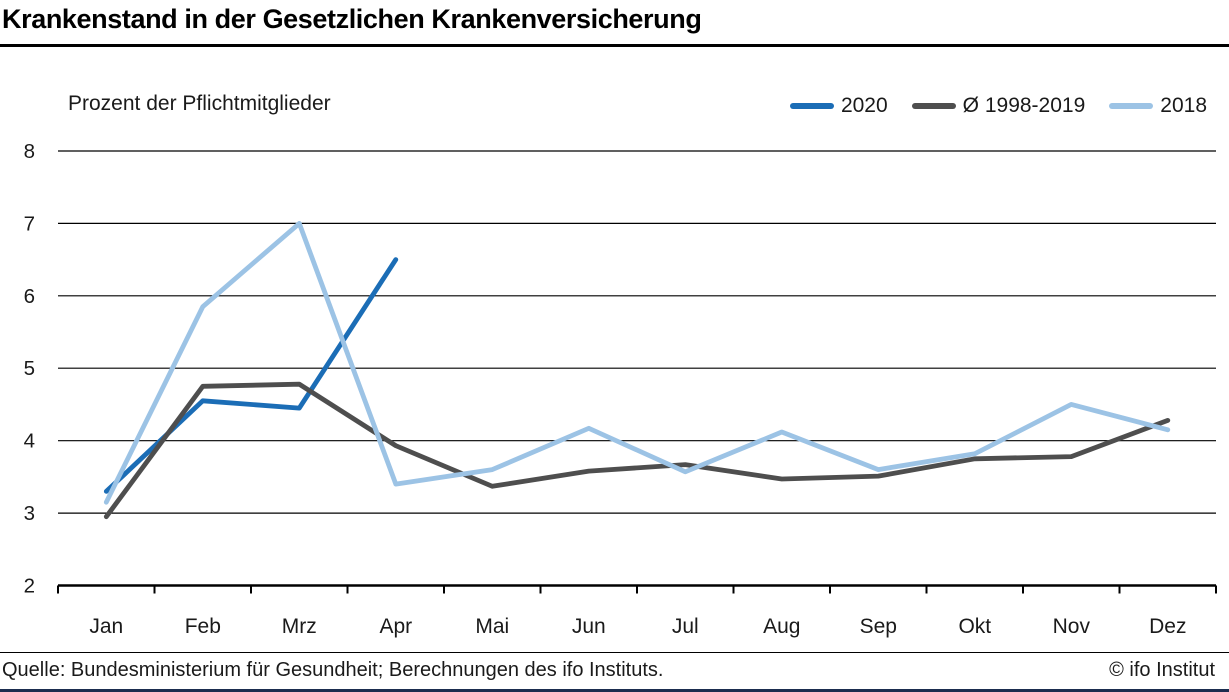  What do you see at coordinates (781, 626) in the screenshot?
I see `x-tick-label: Aug` at bounding box center [781, 626].